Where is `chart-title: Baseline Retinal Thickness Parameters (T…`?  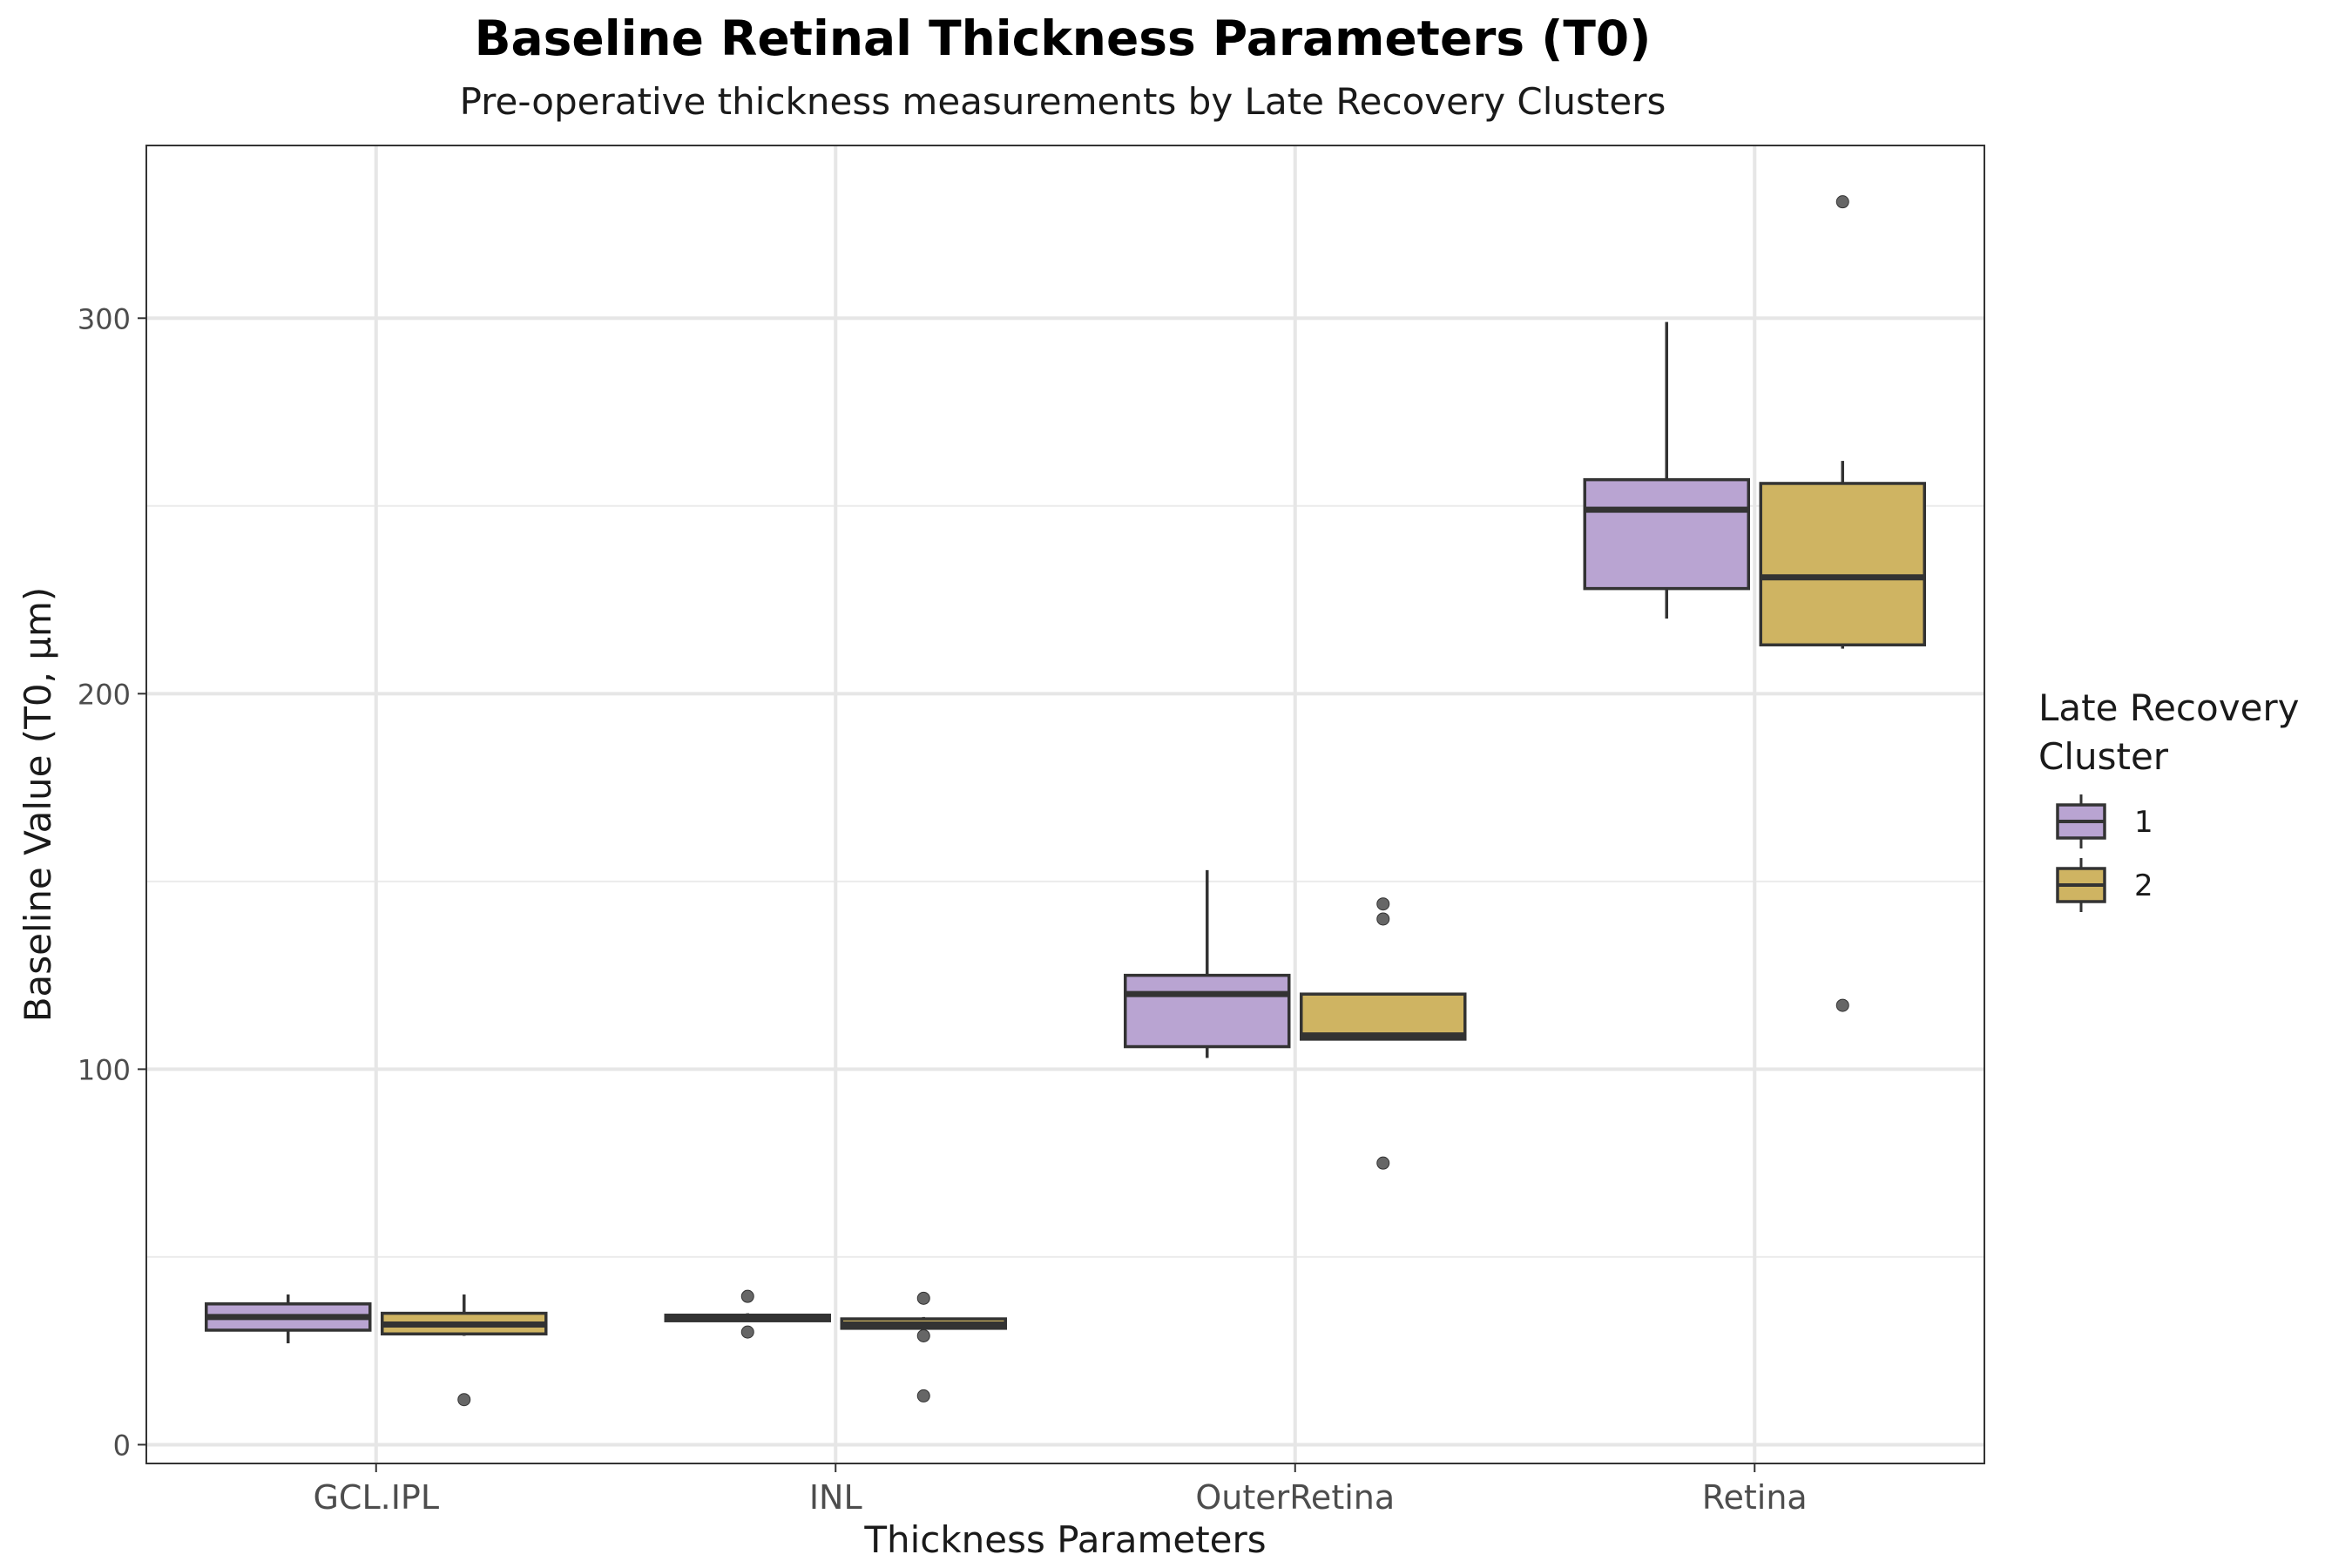 chart-title: Baseline Retinal Thickness Parameters (T… is located at coordinates (1063, 38).